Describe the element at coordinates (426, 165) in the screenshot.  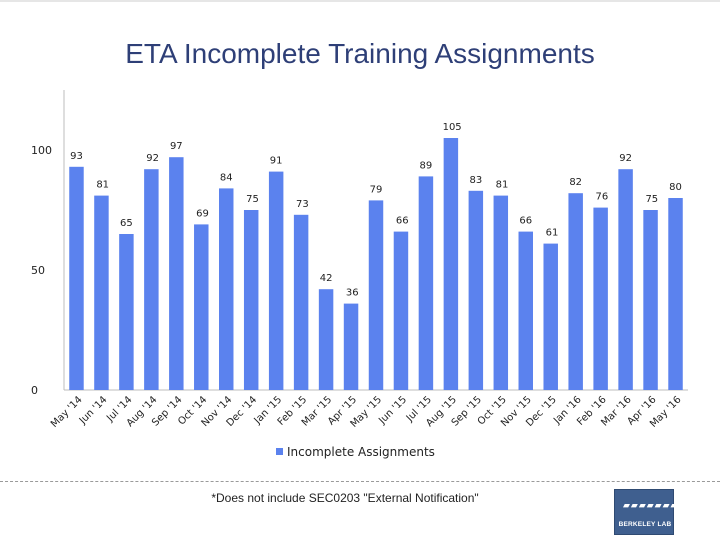
I see `data-label: 89` at that location.